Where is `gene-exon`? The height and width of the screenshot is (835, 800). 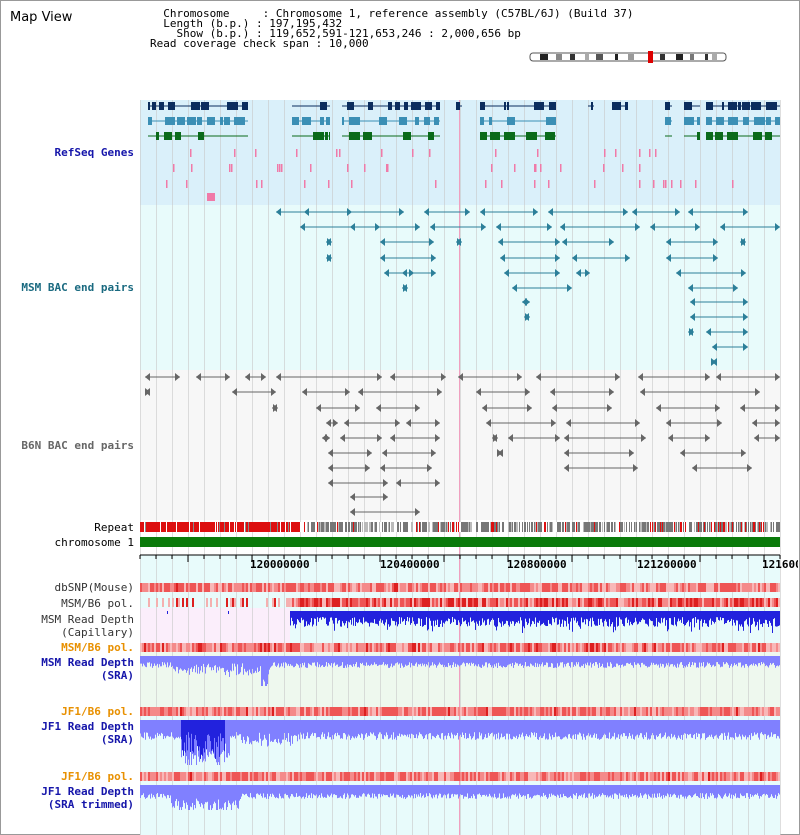
gene-exon is located at coordinates (149, 106).